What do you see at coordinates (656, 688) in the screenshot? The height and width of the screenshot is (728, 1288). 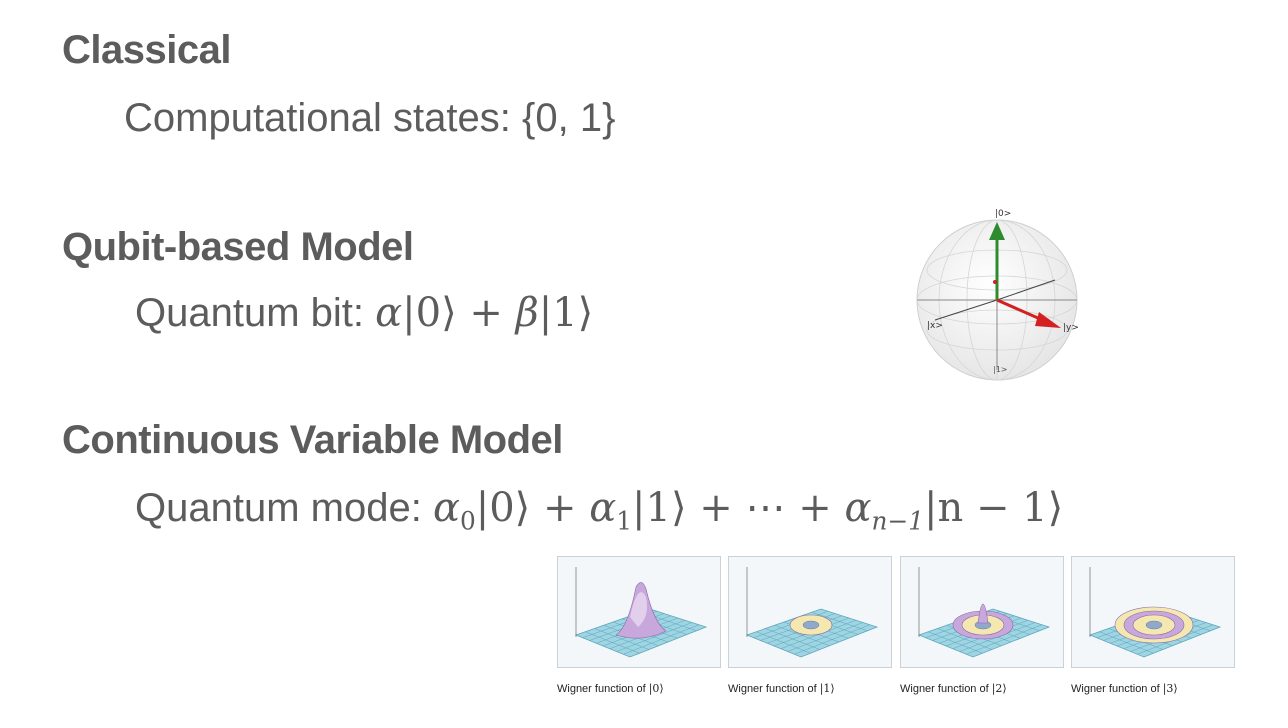 I see `wigner-caption-ket: |0⟩` at bounding box center [656, 688].